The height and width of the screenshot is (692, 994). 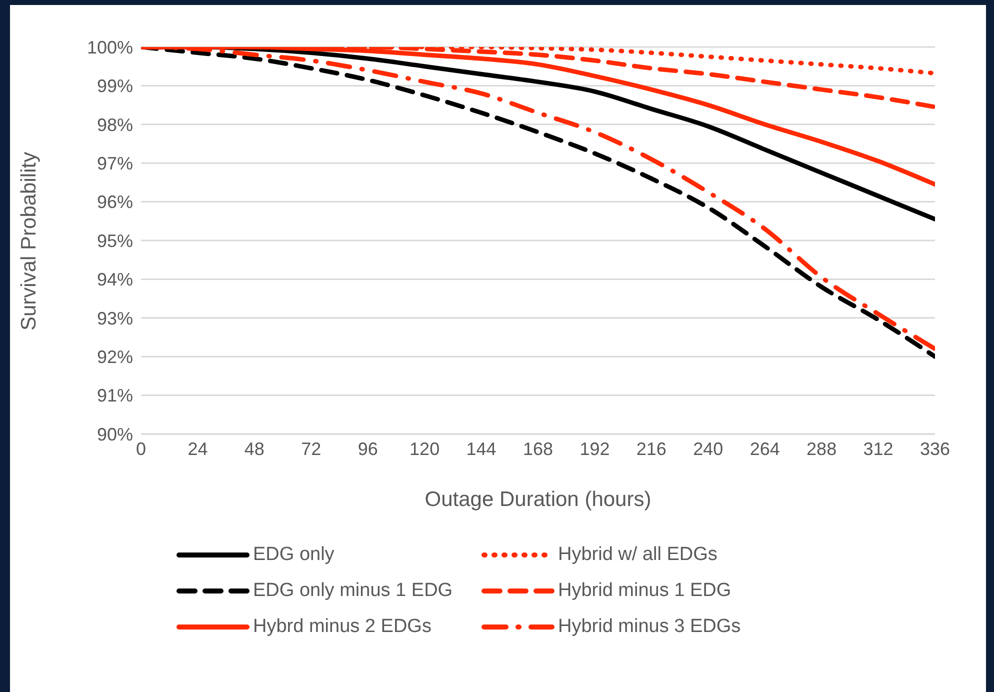 I want to click on y-tick-label: 100%, so click(x=109, y=47).